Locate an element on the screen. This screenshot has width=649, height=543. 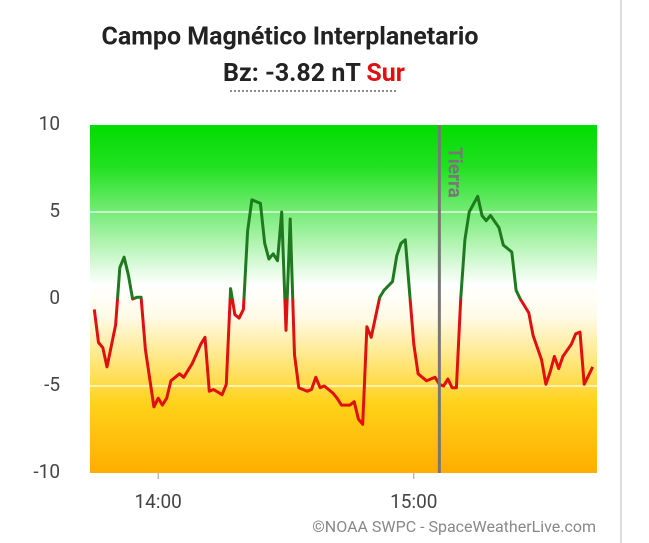
y-tick-label: 5 is located at coordinates (54, 210).